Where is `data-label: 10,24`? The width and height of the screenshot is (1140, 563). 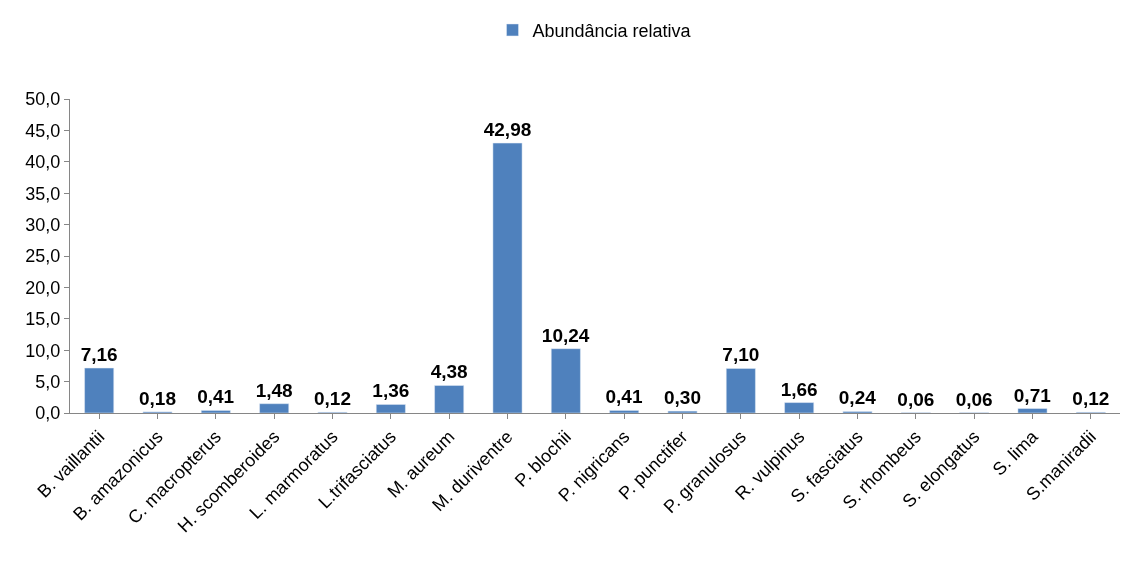 data-label: 10,24 is located at coordinates (565, 335).